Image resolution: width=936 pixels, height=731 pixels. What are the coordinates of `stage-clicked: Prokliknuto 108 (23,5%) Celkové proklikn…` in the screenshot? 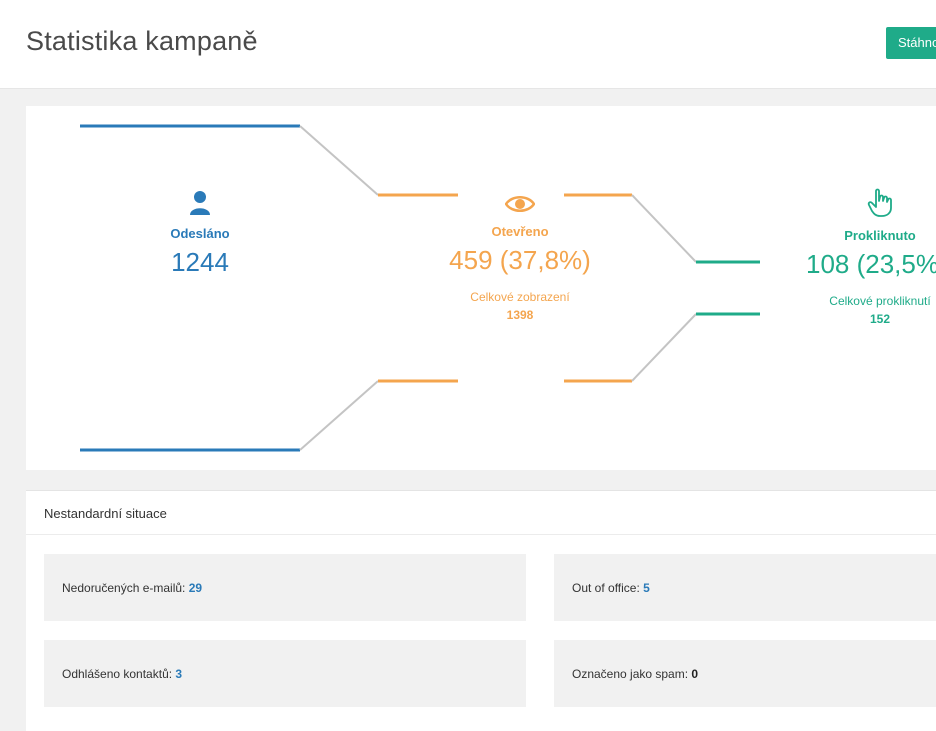 It's located at (866, 257).